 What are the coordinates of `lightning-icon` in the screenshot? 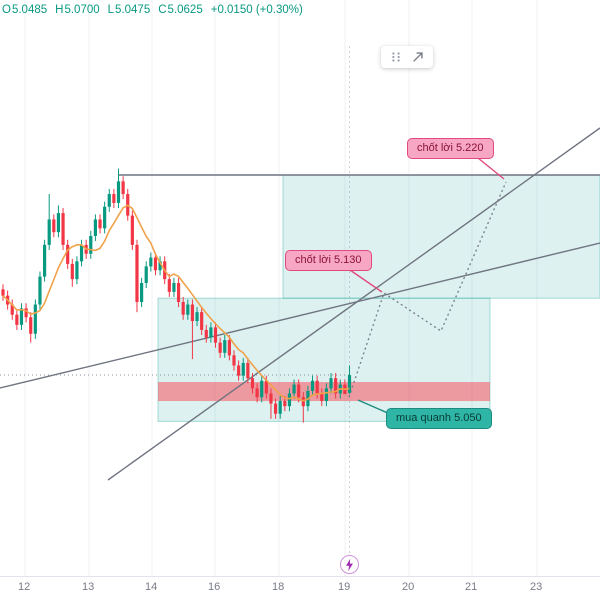 It's located at (349, 564).